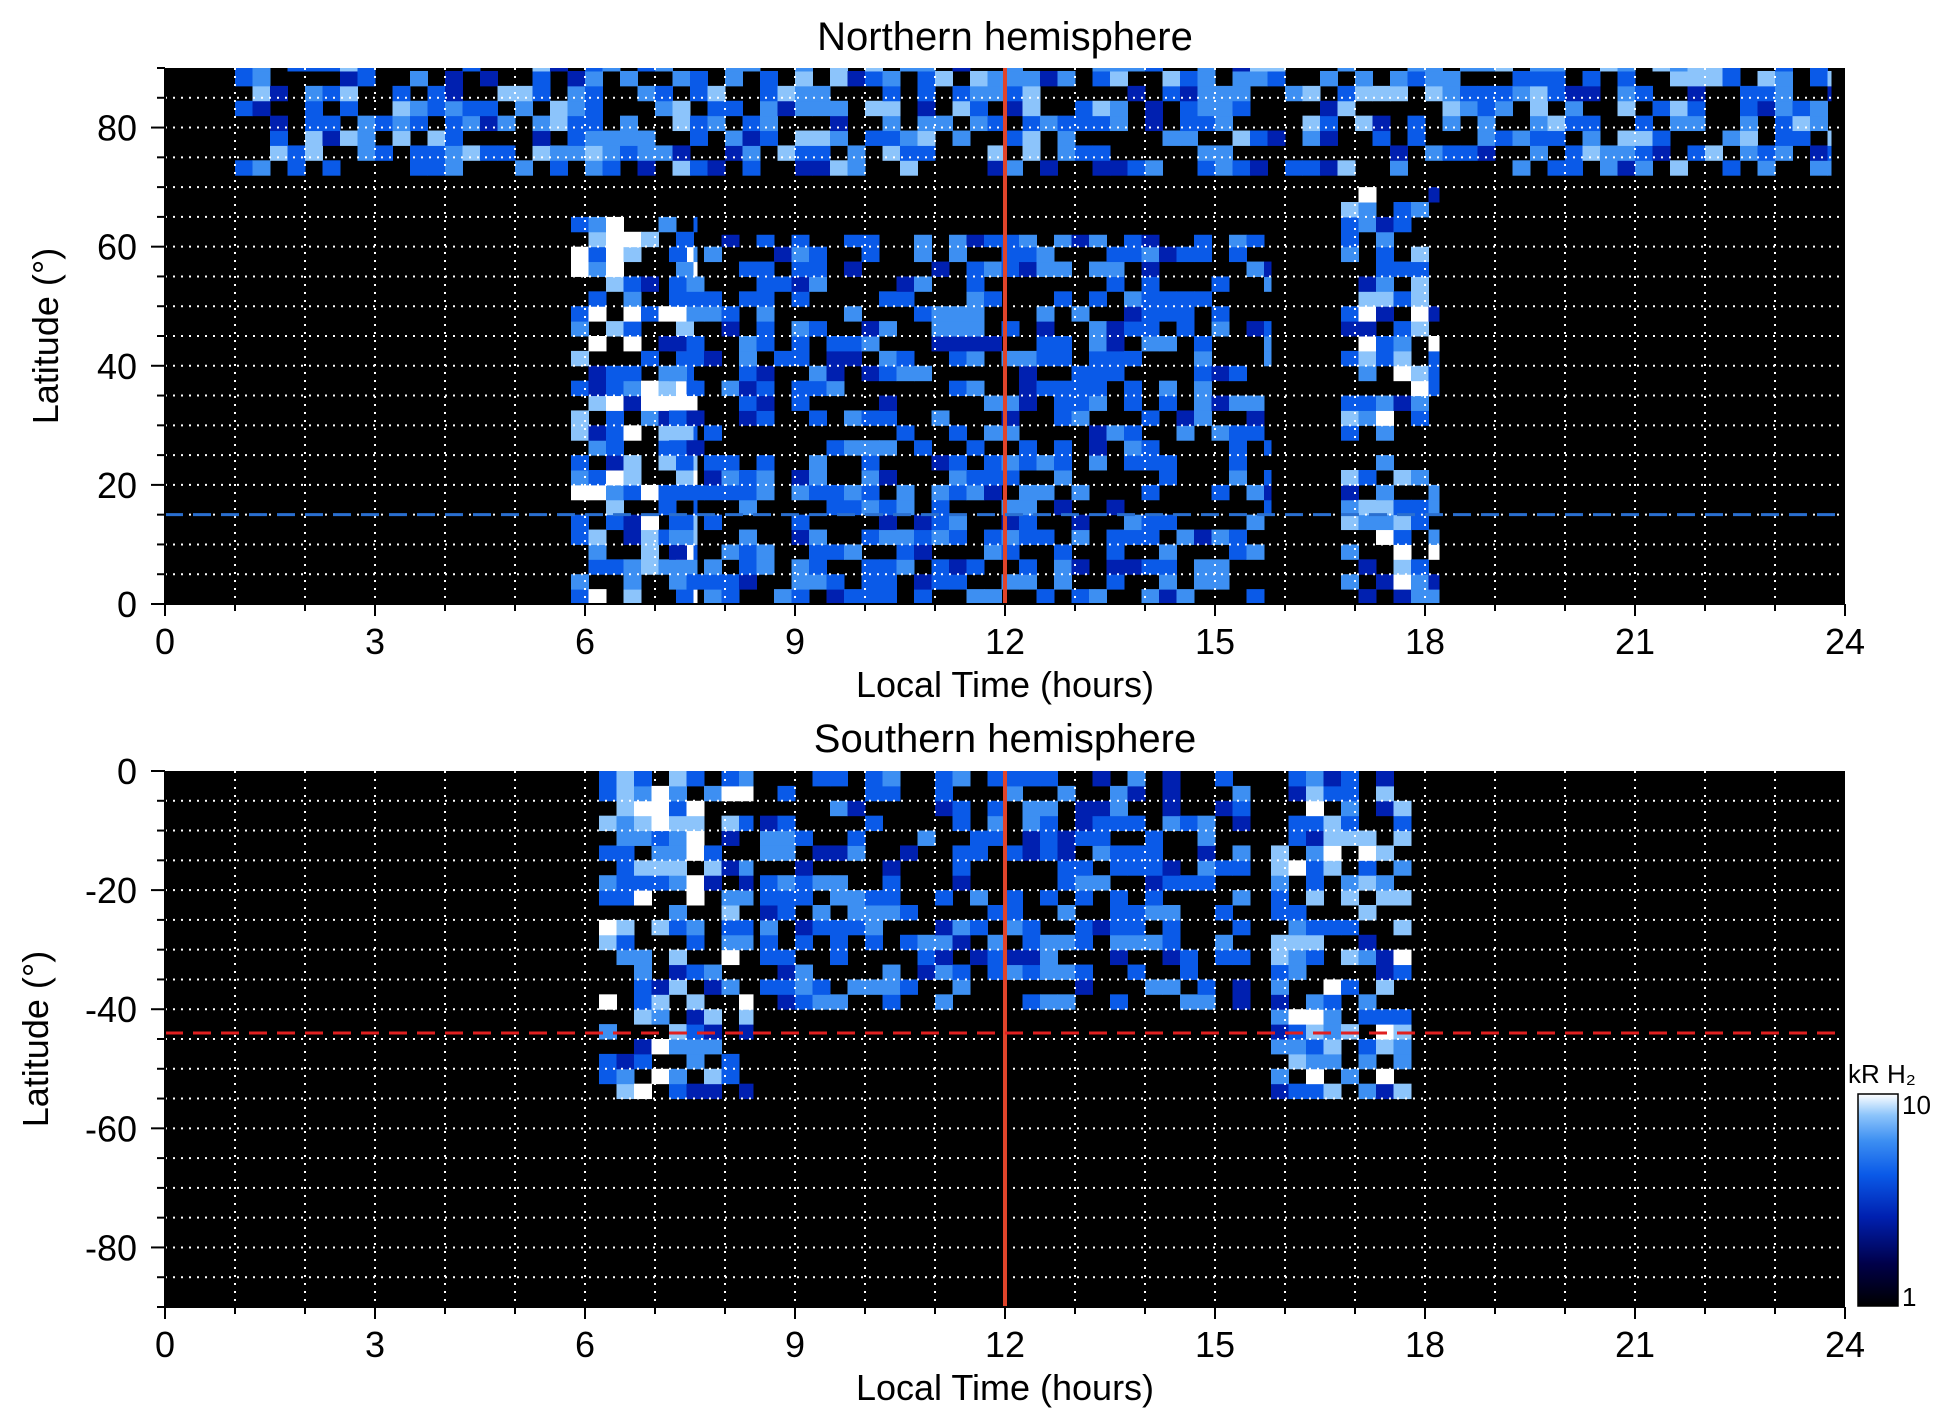 The height and width of the screenshot is (1423, 1950). I want to click on north-title: Northern hemisphere, so click(1005, 37).